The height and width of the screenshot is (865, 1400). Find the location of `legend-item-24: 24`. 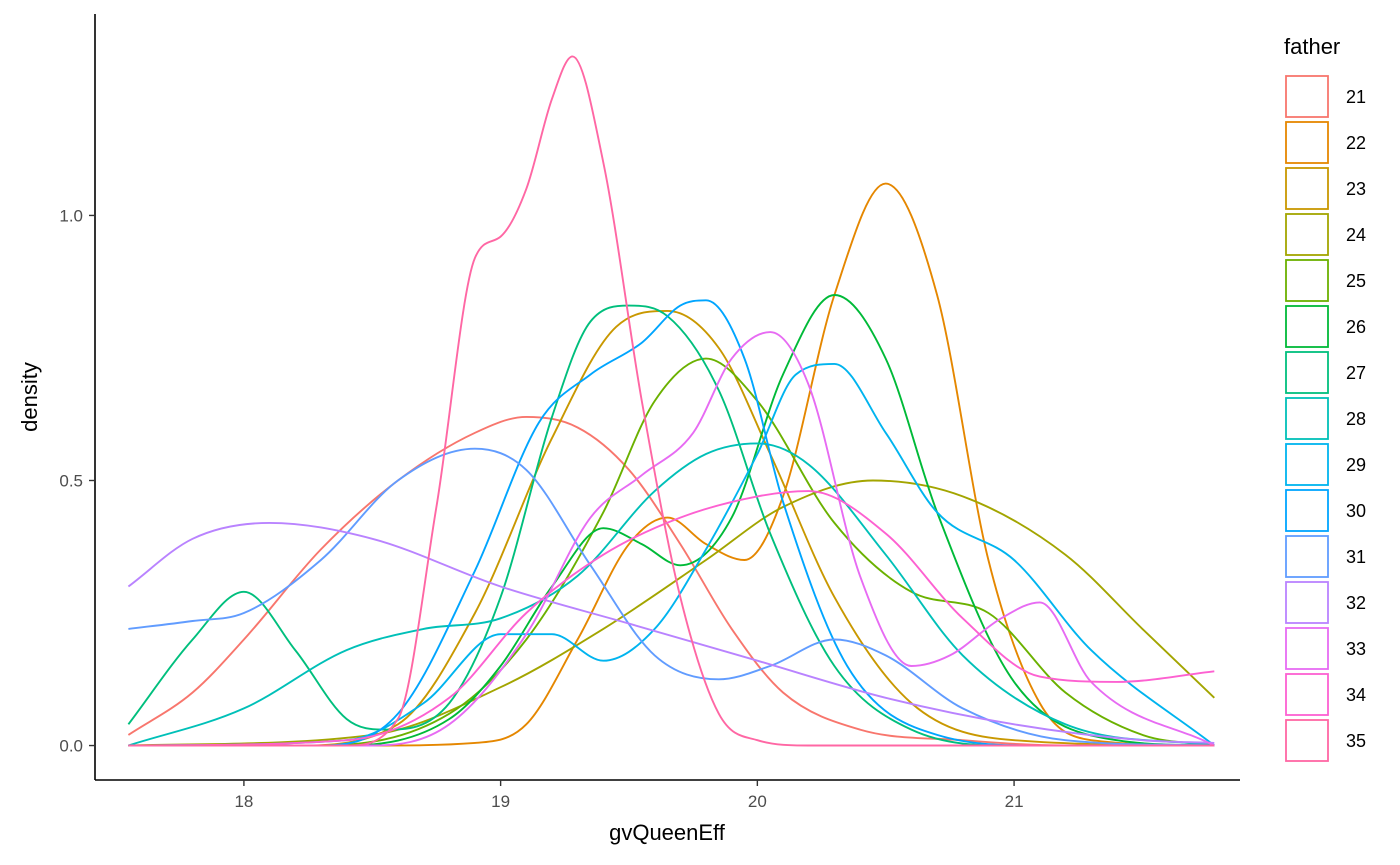

legend-item-24: 24 is located at coordinates (1325, 234).